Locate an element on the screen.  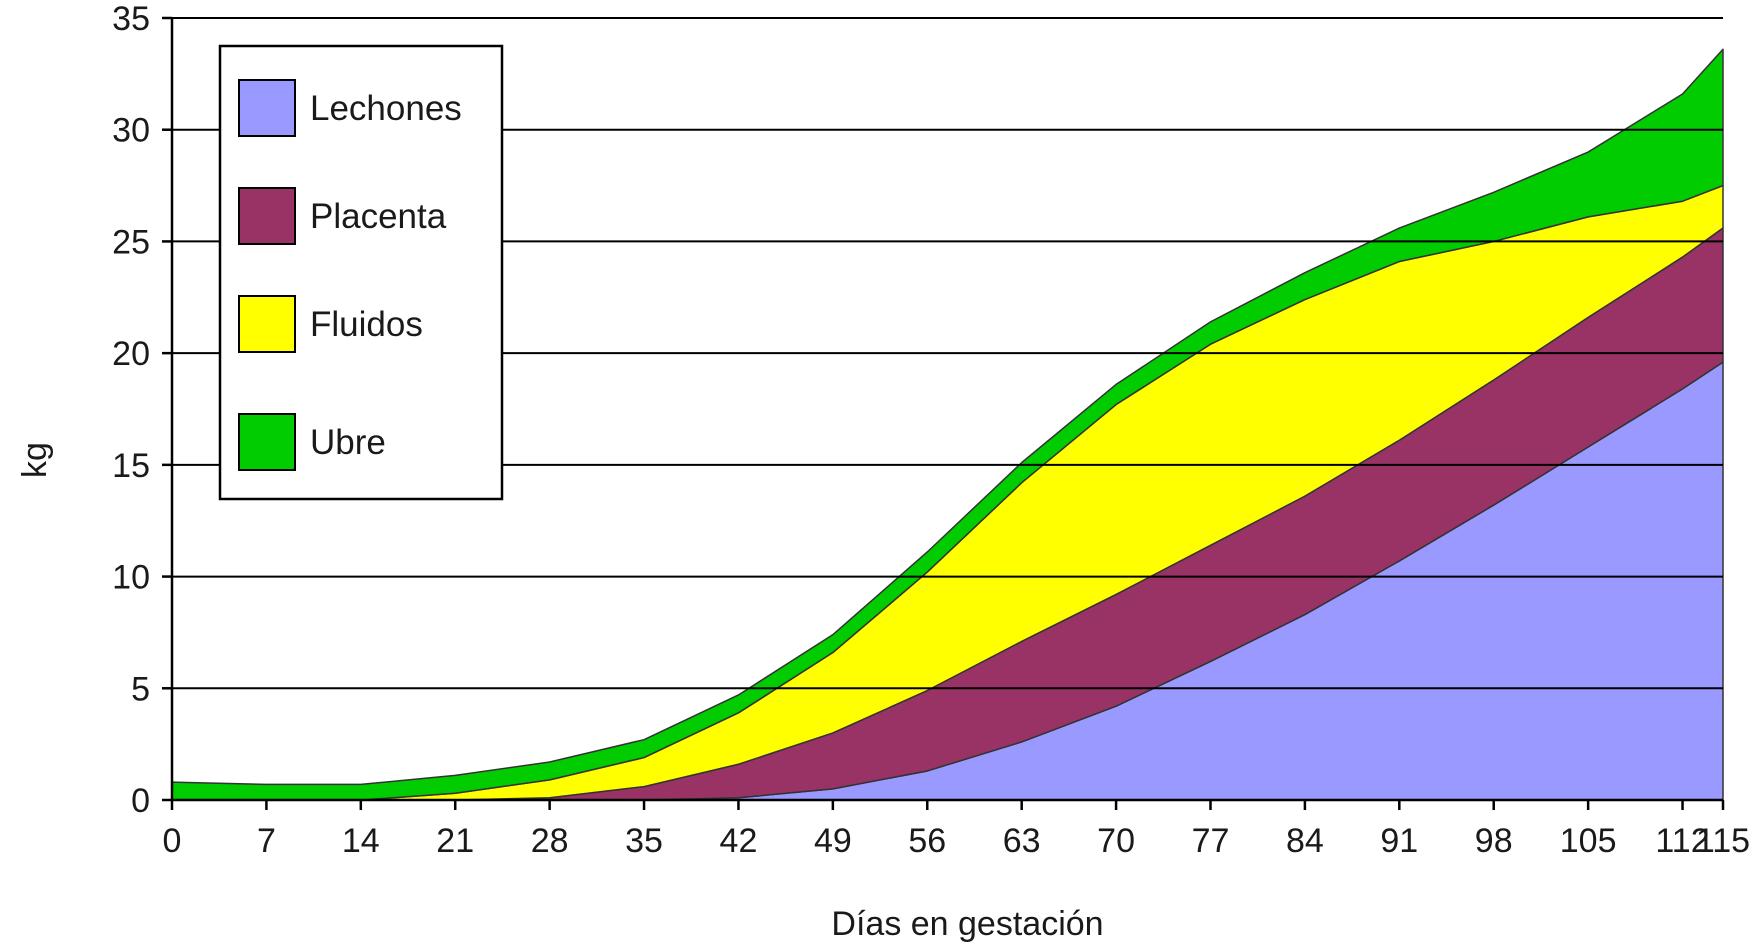
y-tick-label: 30 is located at coordinates (131, 131).